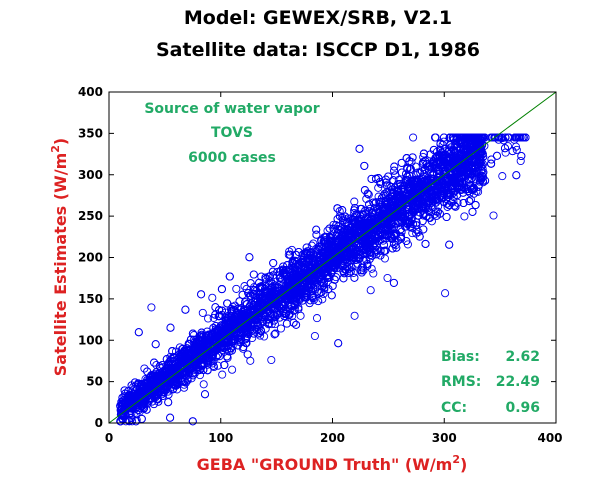 This screenshot has width=609, height=494. What do you see at coordinates (318, 50) in the screenshot?
I see `chart-title-line2: Satellite data: ISCCP D1, 1986` at bounding box center [318, 50].